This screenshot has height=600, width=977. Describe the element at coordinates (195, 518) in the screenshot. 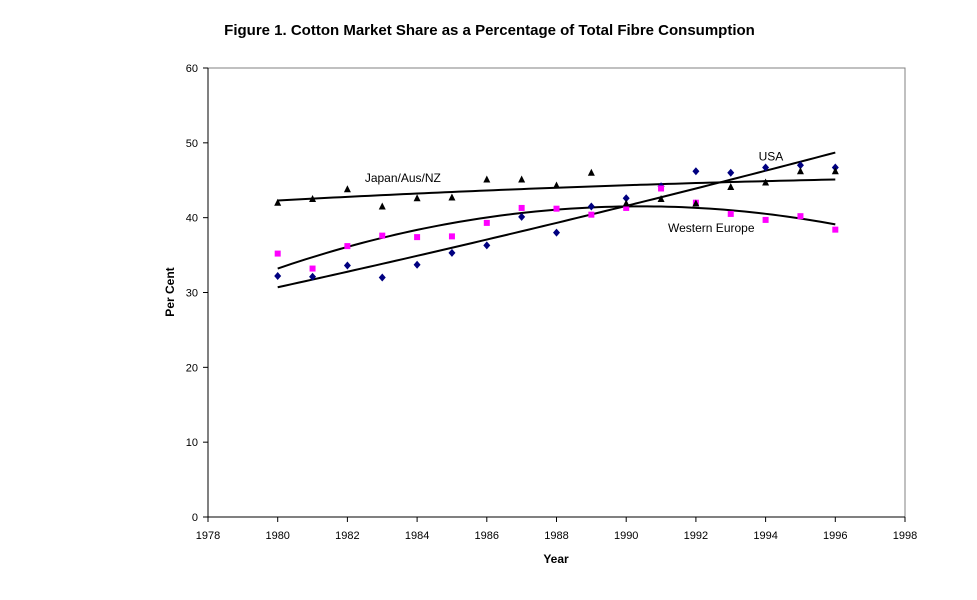

I see `y-tick-label-0: 0` at that location.